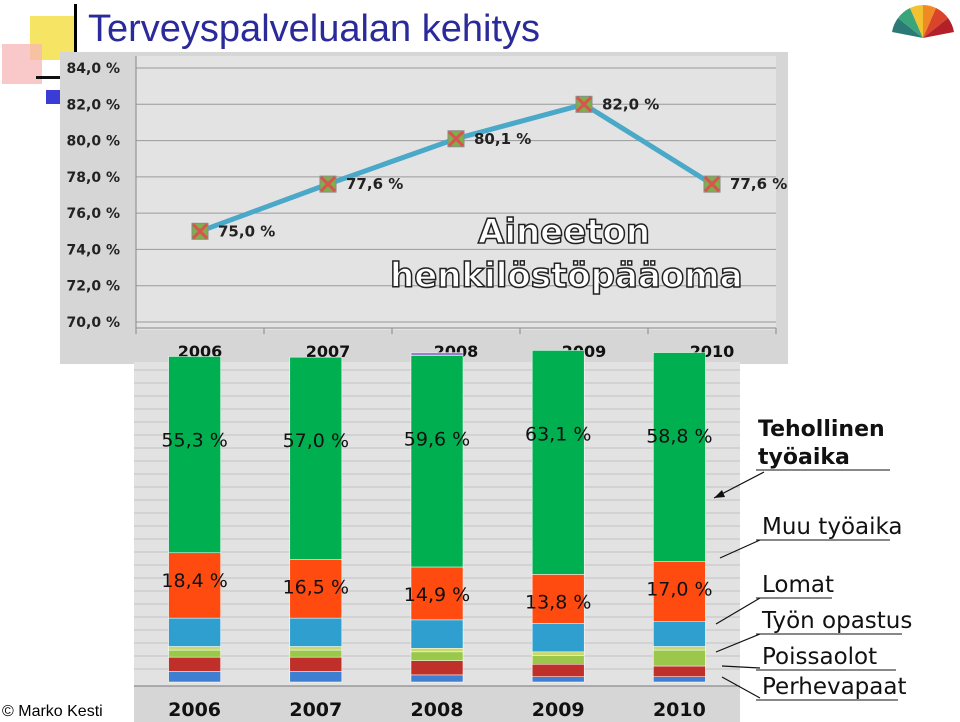 This screenshot has width=960, height=722. What do you see at coordinates (93, 214) in the screenshot?
I see `line-ytick-label: 76,0 %` at bounding box center [93, 214].